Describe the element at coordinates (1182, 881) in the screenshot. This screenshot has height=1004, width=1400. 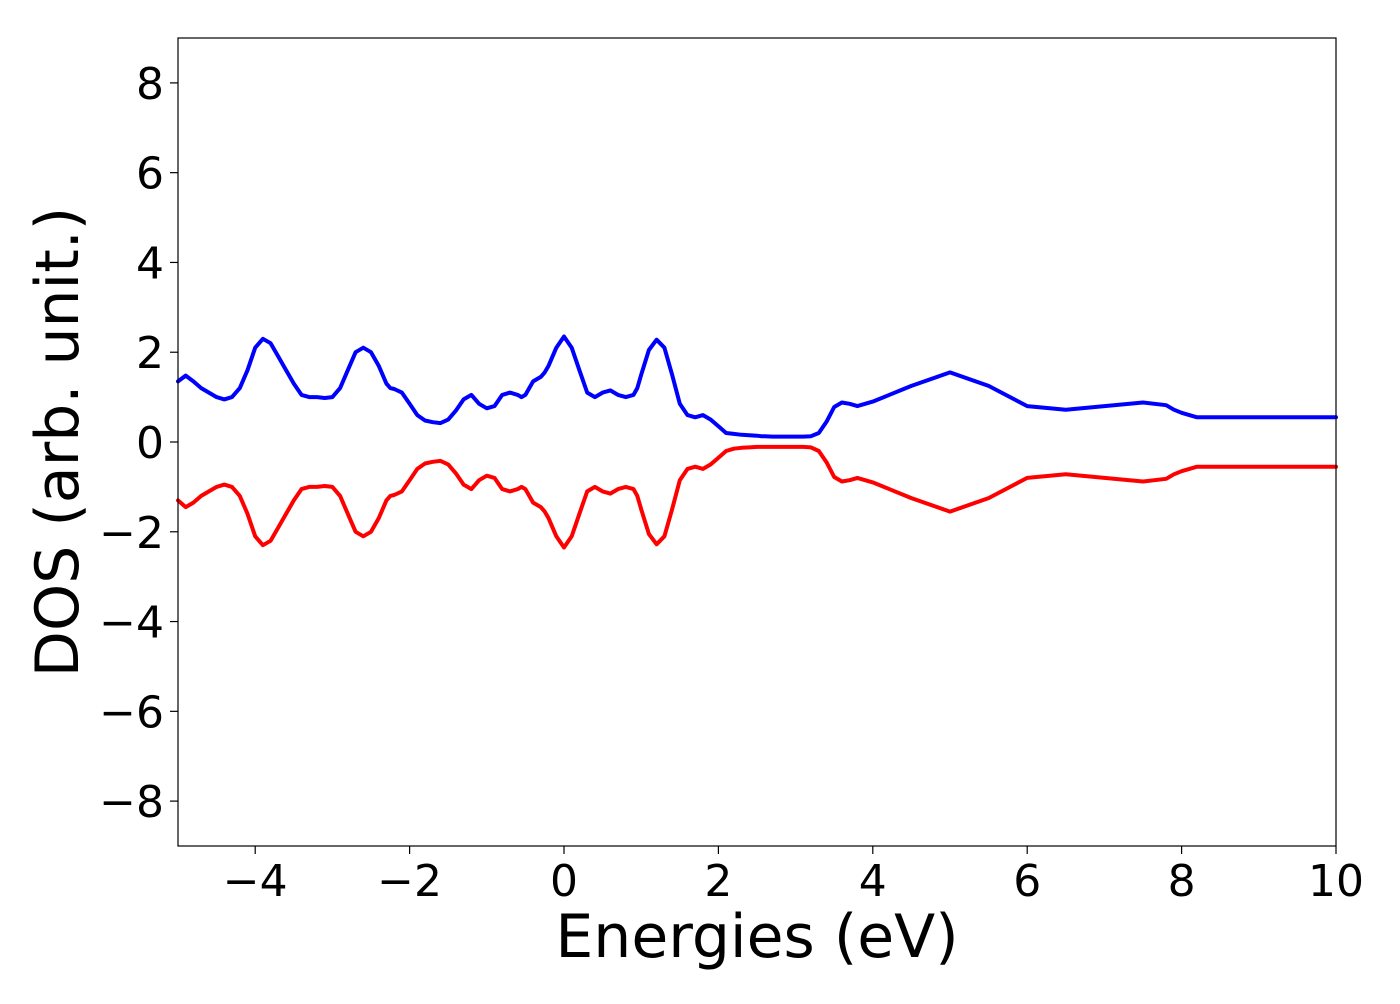
I see `x-tick-label: 8` at that location.